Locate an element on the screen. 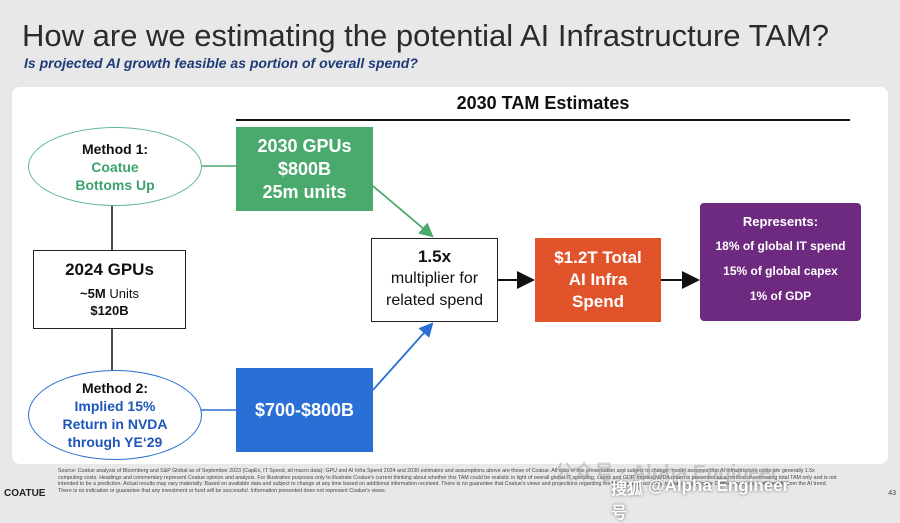 The image size is (900, 523). method2-value: $700-$800B is located at coordinates (304, 409).